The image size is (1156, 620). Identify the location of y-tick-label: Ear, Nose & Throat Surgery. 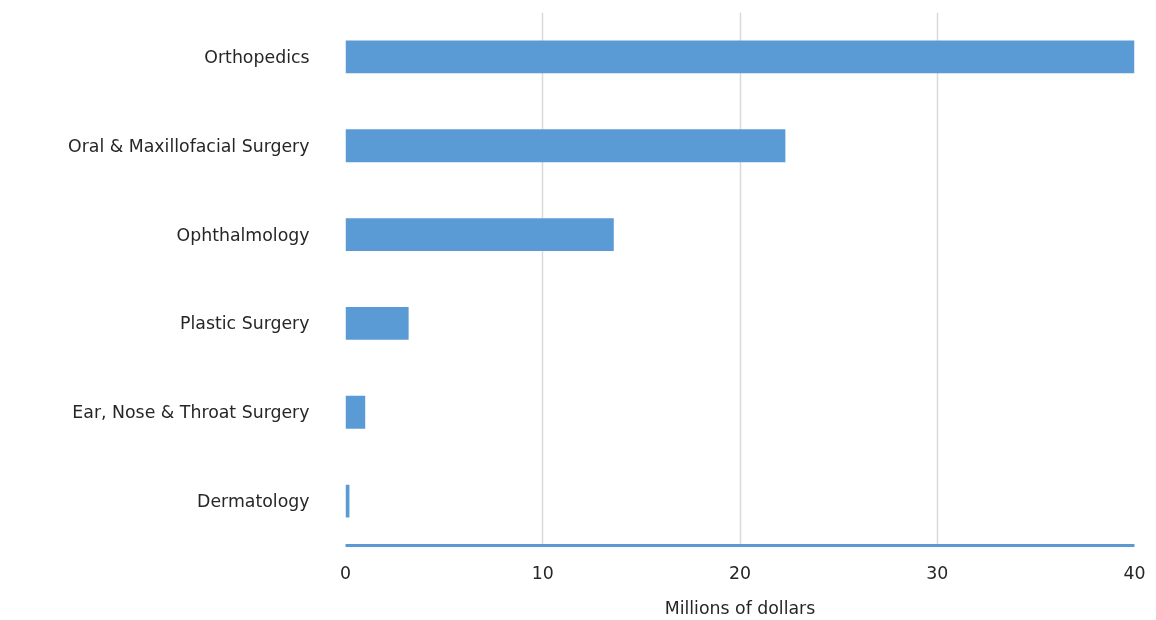
(191, 412).